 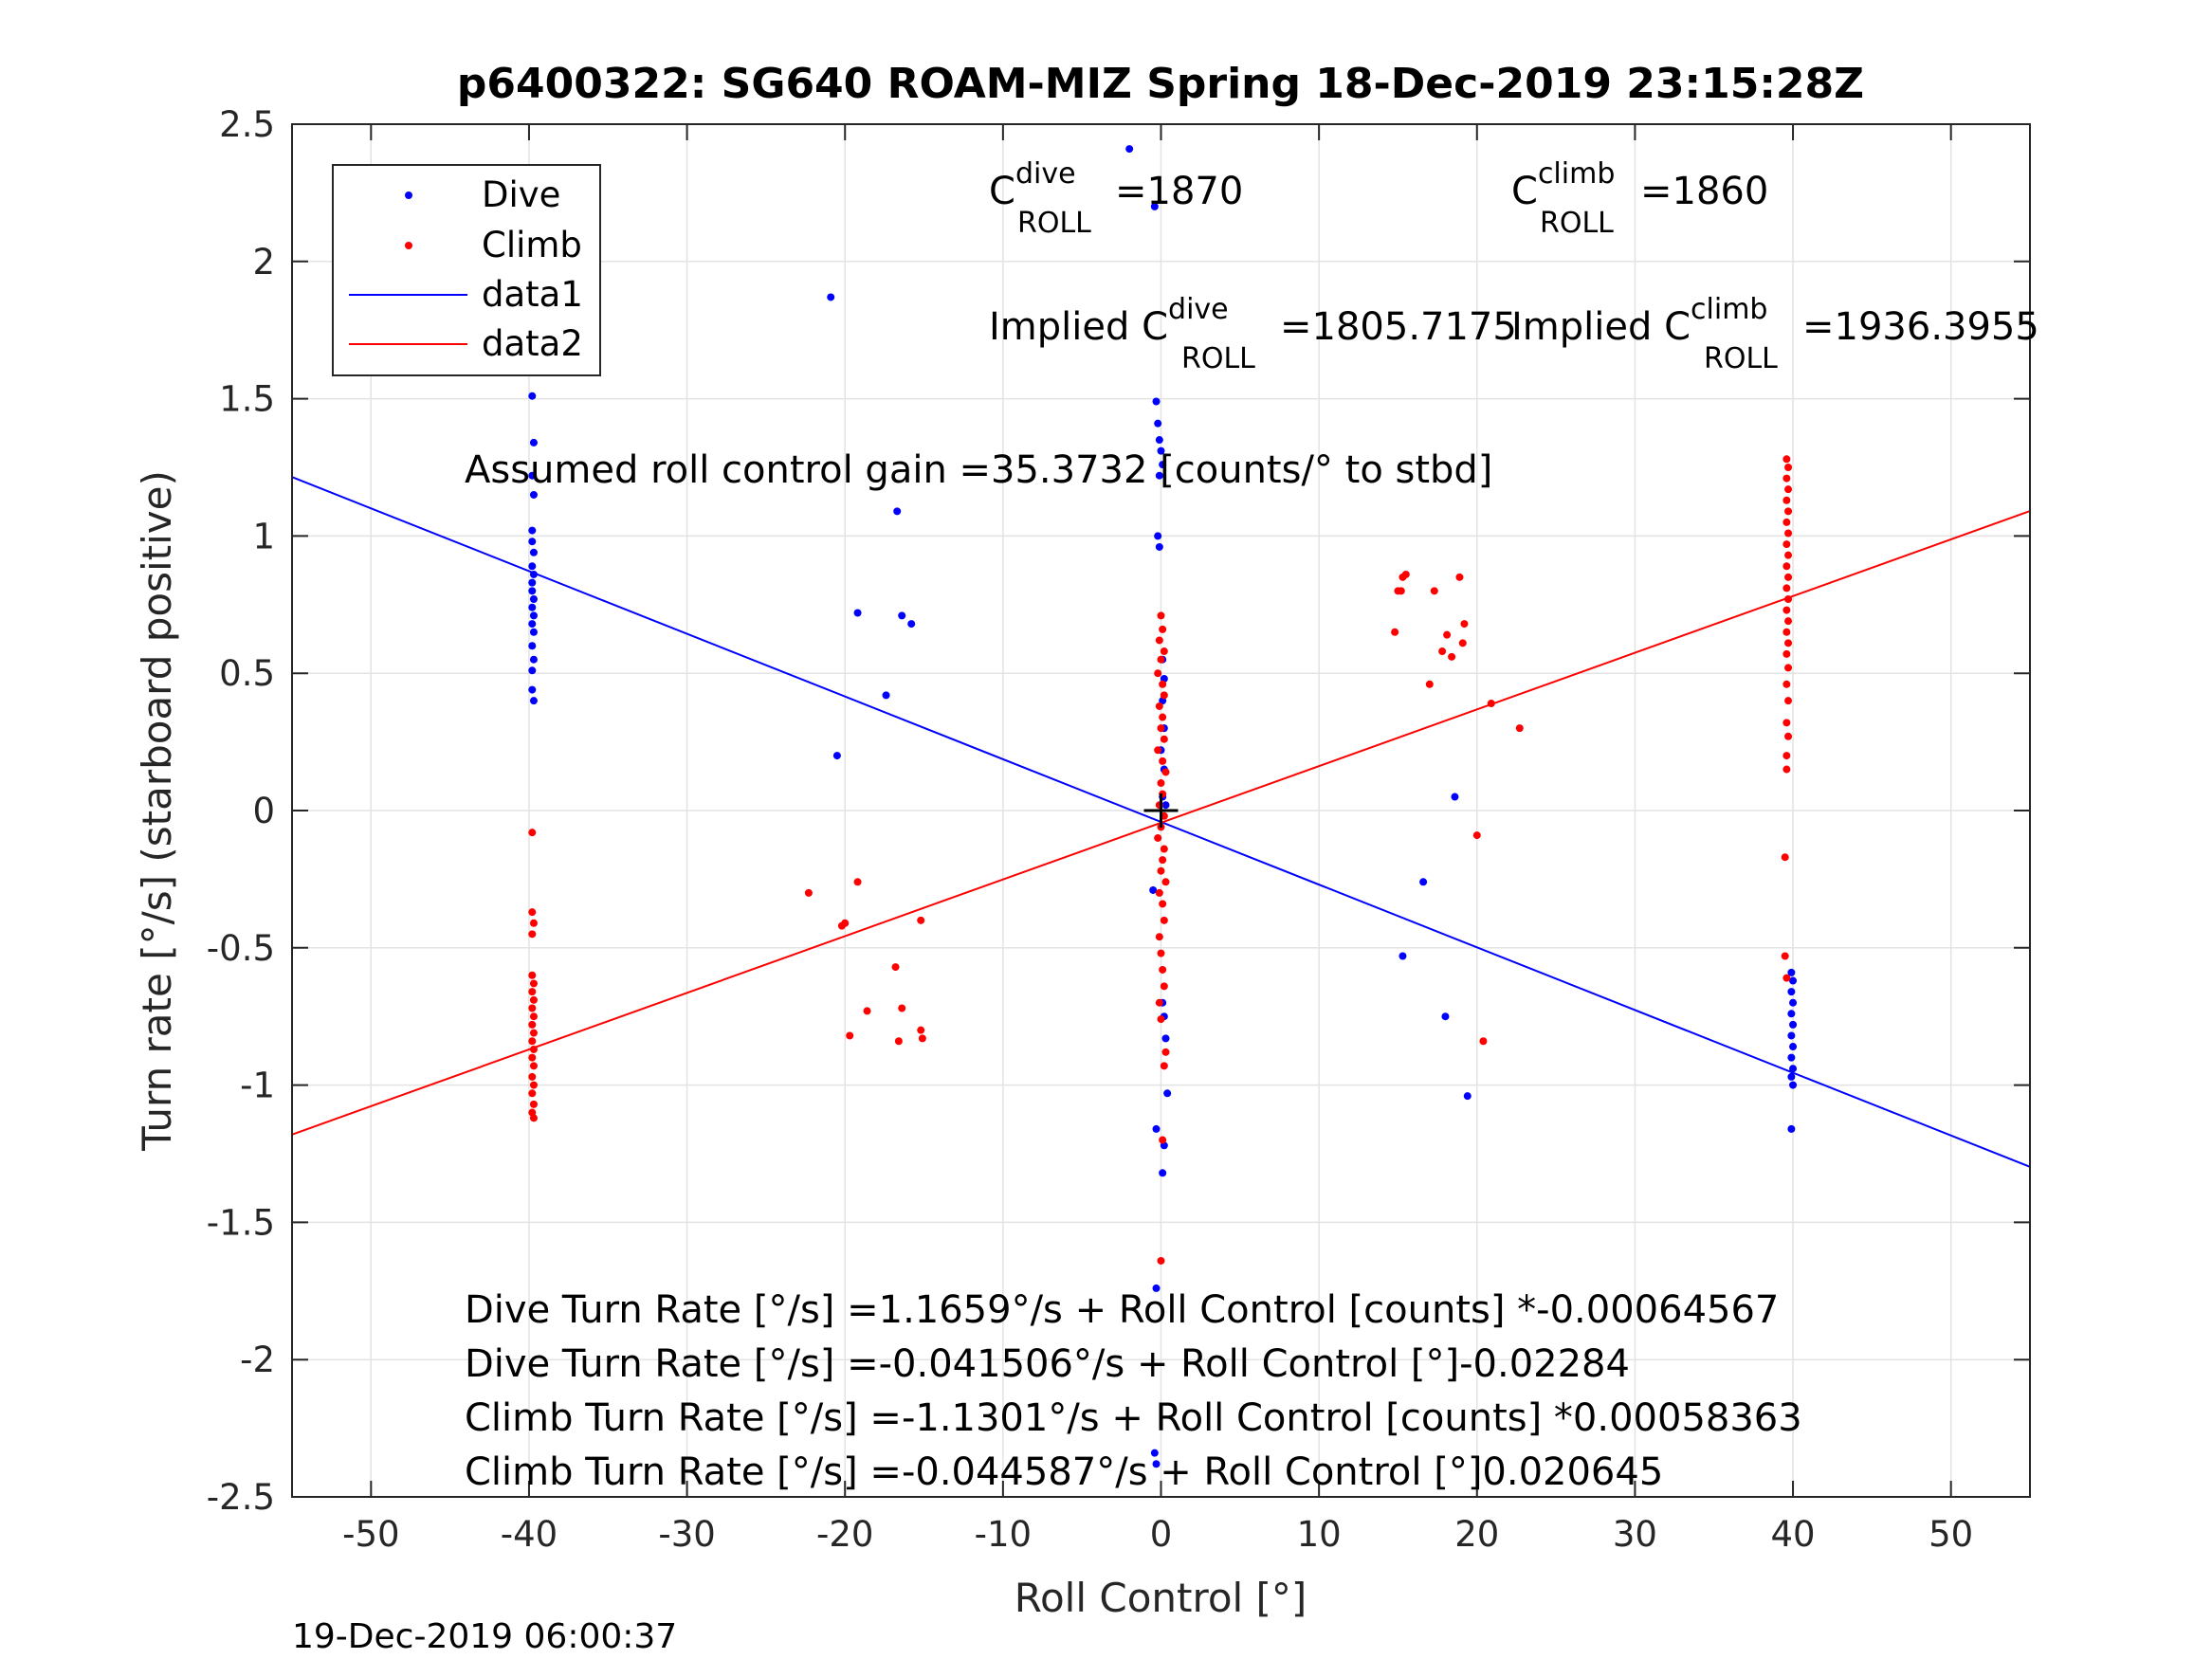 What do you see at coordinates (532, 343) in the screenshot?
I see `legend-data2-label: data2` at bounding box center [532, 343].